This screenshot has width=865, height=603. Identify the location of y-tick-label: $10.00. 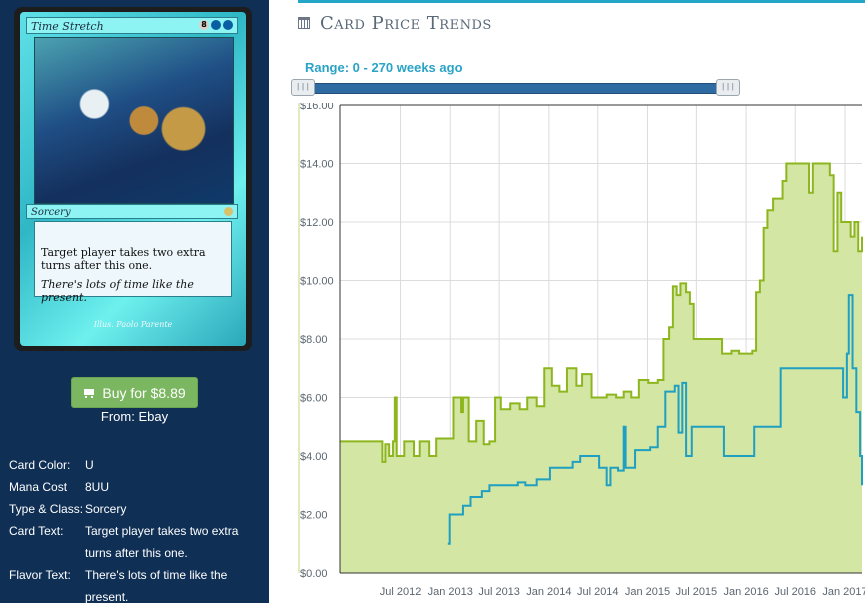
(317, 282).